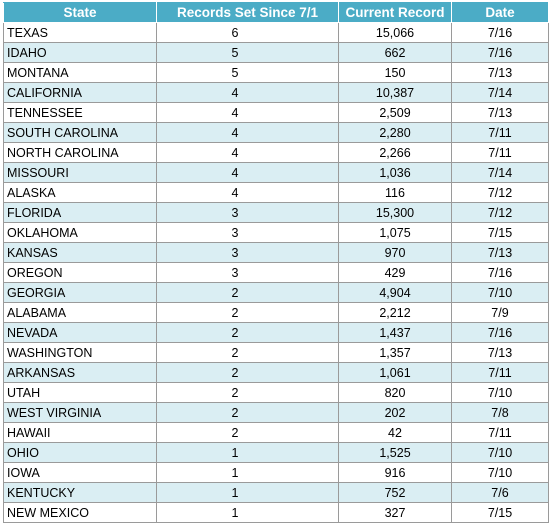  I want to click on table-row: HAWAII 2 42 7/11, so click(276, 432).